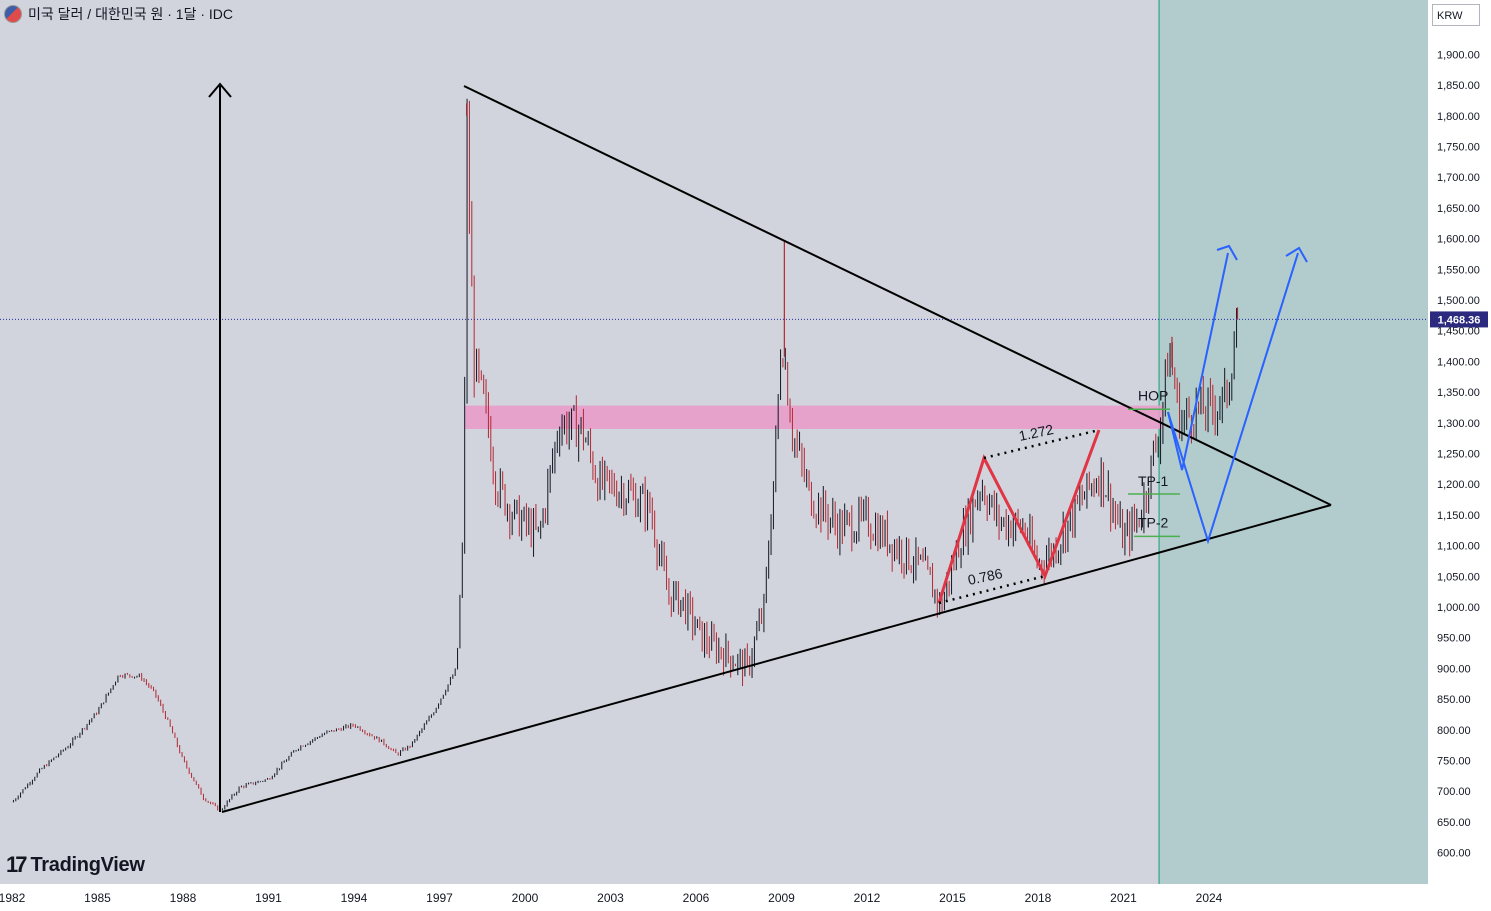 The height and width of the screenshot is (911, 1491). I want to click on y-tick-label: 1,700.00, so click(1458, 178).